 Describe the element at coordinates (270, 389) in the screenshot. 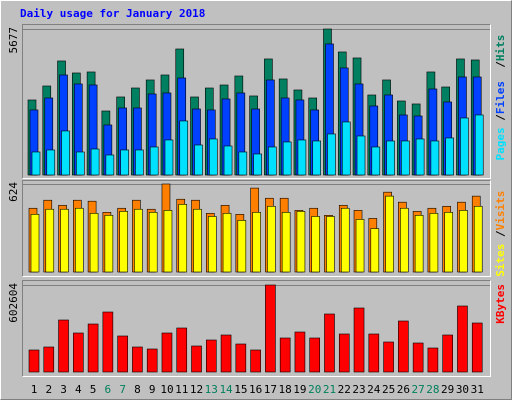

I see `x-tick-label: 17` at that location.